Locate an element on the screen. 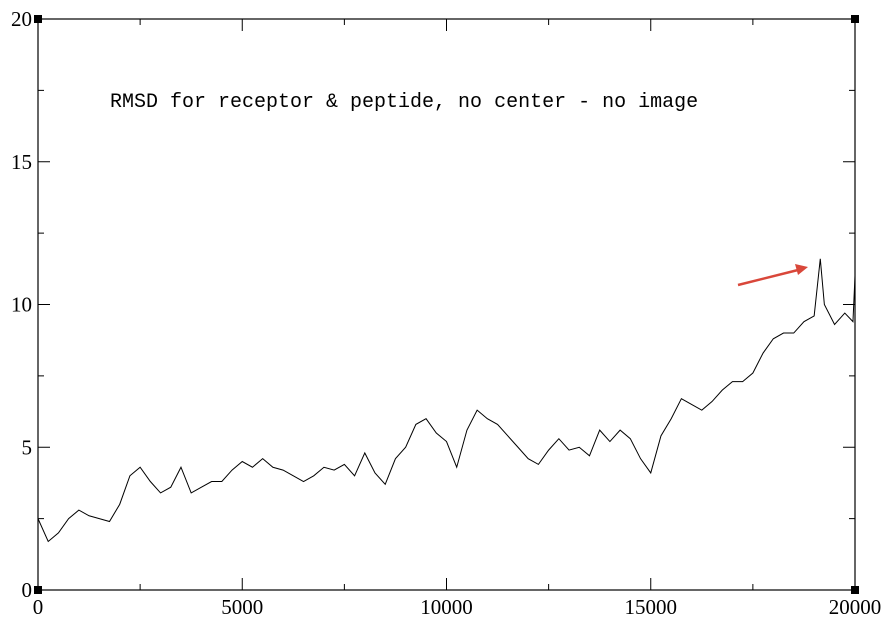  x-tick-label: 0 is located at coordinates (38, 607).